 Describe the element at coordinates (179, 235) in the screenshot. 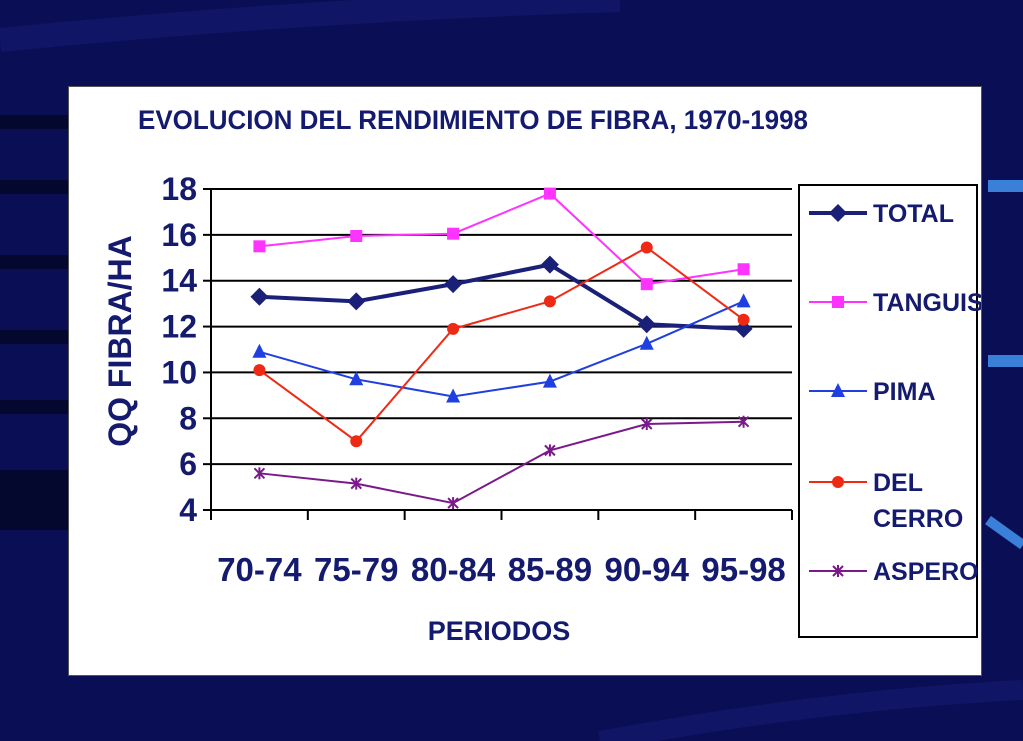

I see `y-tick-label-16: 16` at that location.